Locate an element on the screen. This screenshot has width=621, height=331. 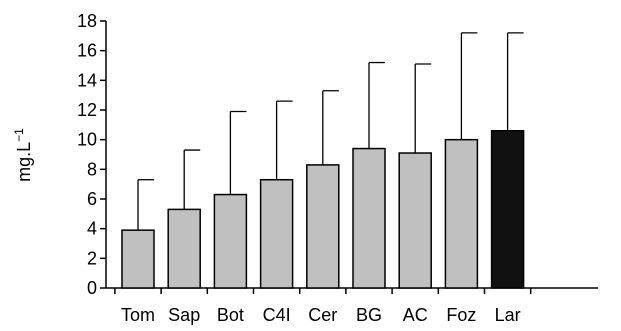
y-tick-label: 0 is located at coordinates (92, 288).